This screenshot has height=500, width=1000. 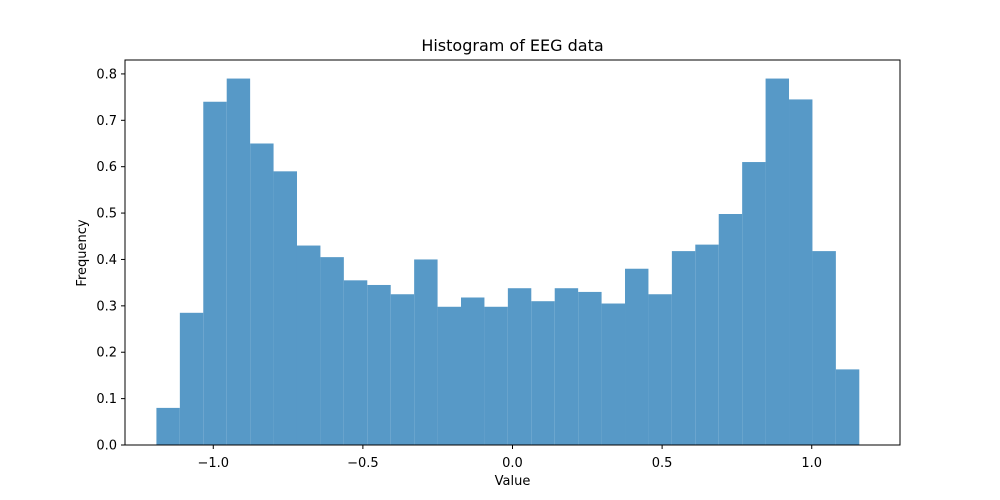 What do you see at coordinates (106, 353) in the screenshot?
I see `y-tick-label: 0.2` at bounding box center [106, 353].